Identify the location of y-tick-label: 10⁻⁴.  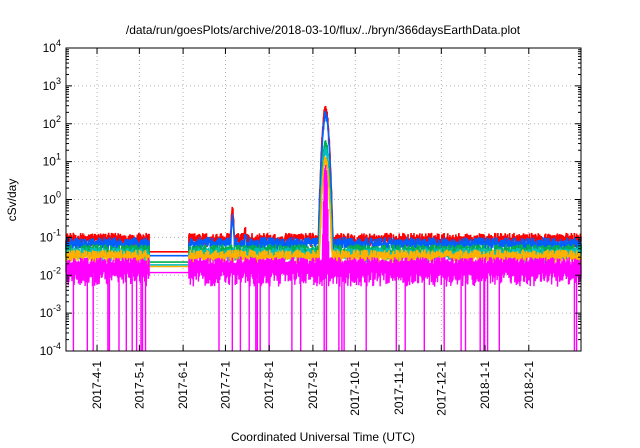
(50, 349).